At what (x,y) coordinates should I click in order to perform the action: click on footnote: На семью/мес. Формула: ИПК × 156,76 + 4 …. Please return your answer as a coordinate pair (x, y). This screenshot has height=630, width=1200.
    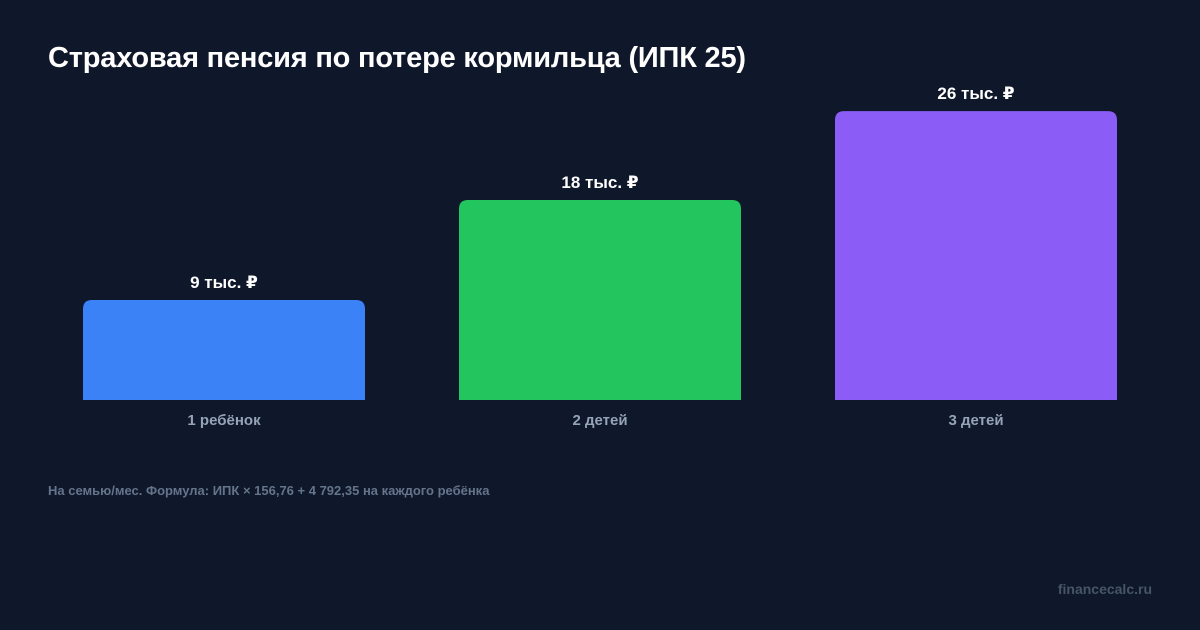
    Looking at the image, I should click on (269, 490).